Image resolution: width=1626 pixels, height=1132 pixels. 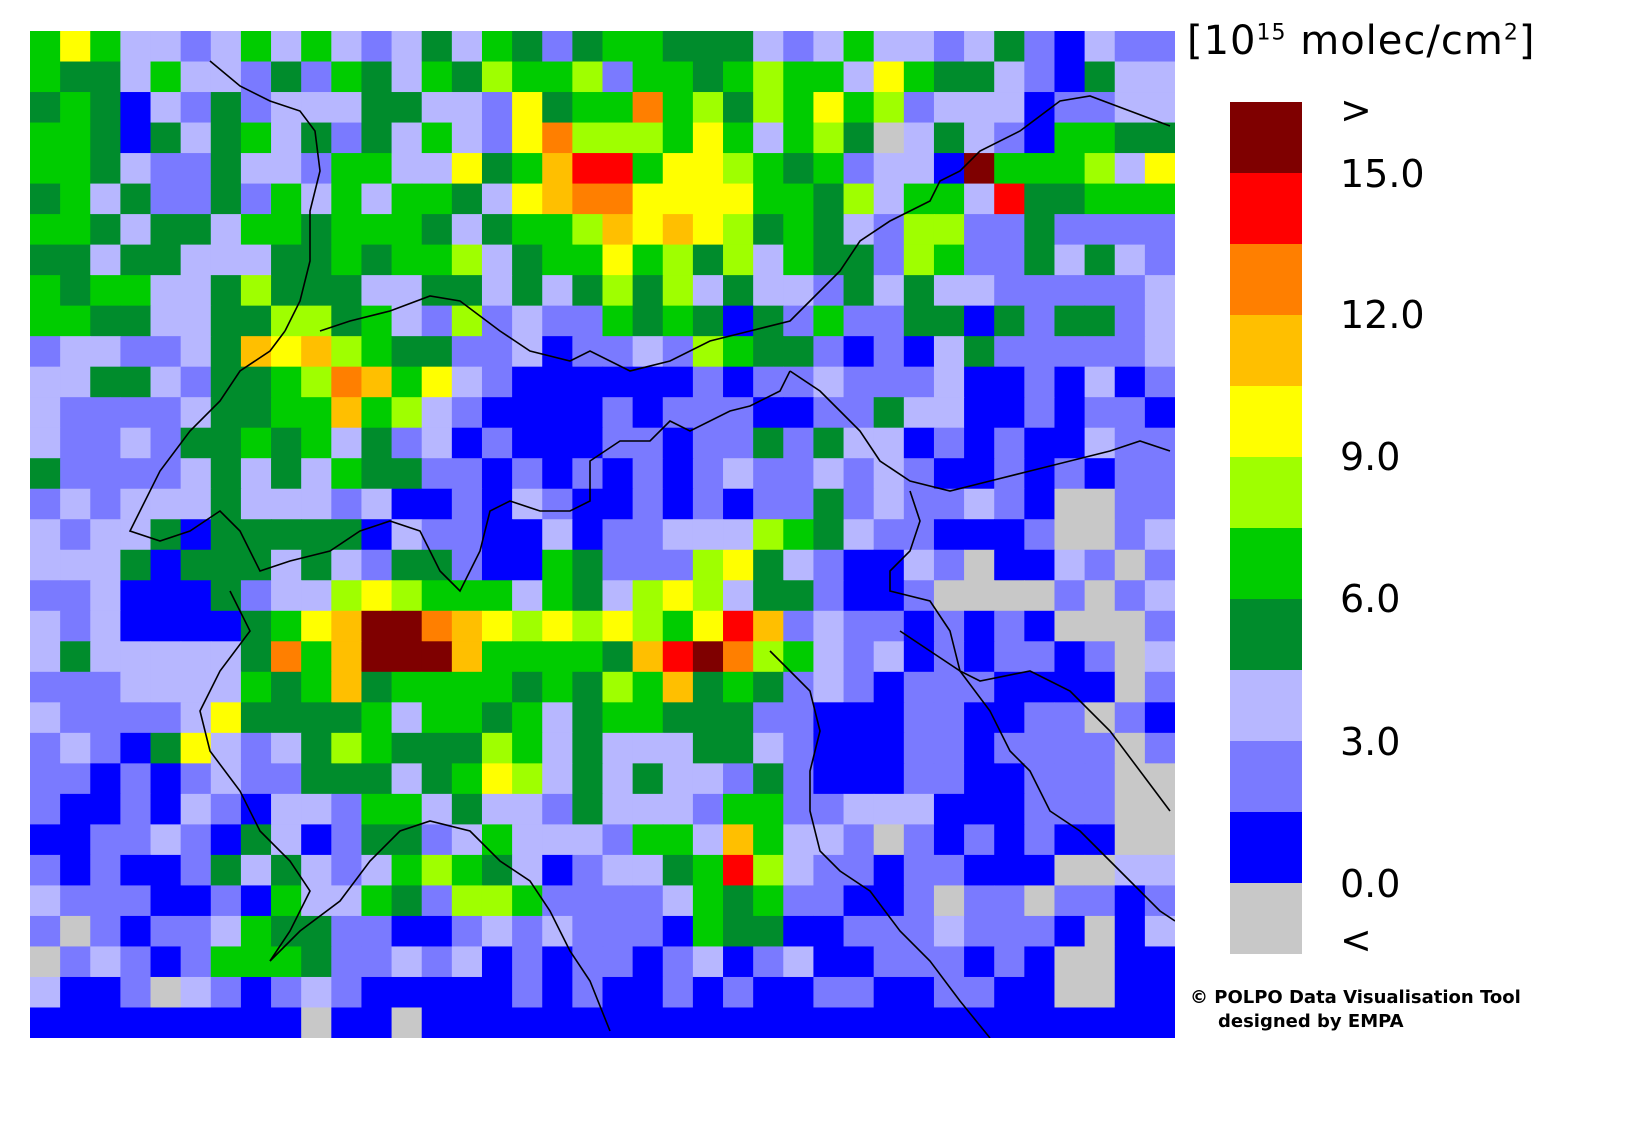 I want to click on border-italy-slovenia, so click(x=1030, y=651).